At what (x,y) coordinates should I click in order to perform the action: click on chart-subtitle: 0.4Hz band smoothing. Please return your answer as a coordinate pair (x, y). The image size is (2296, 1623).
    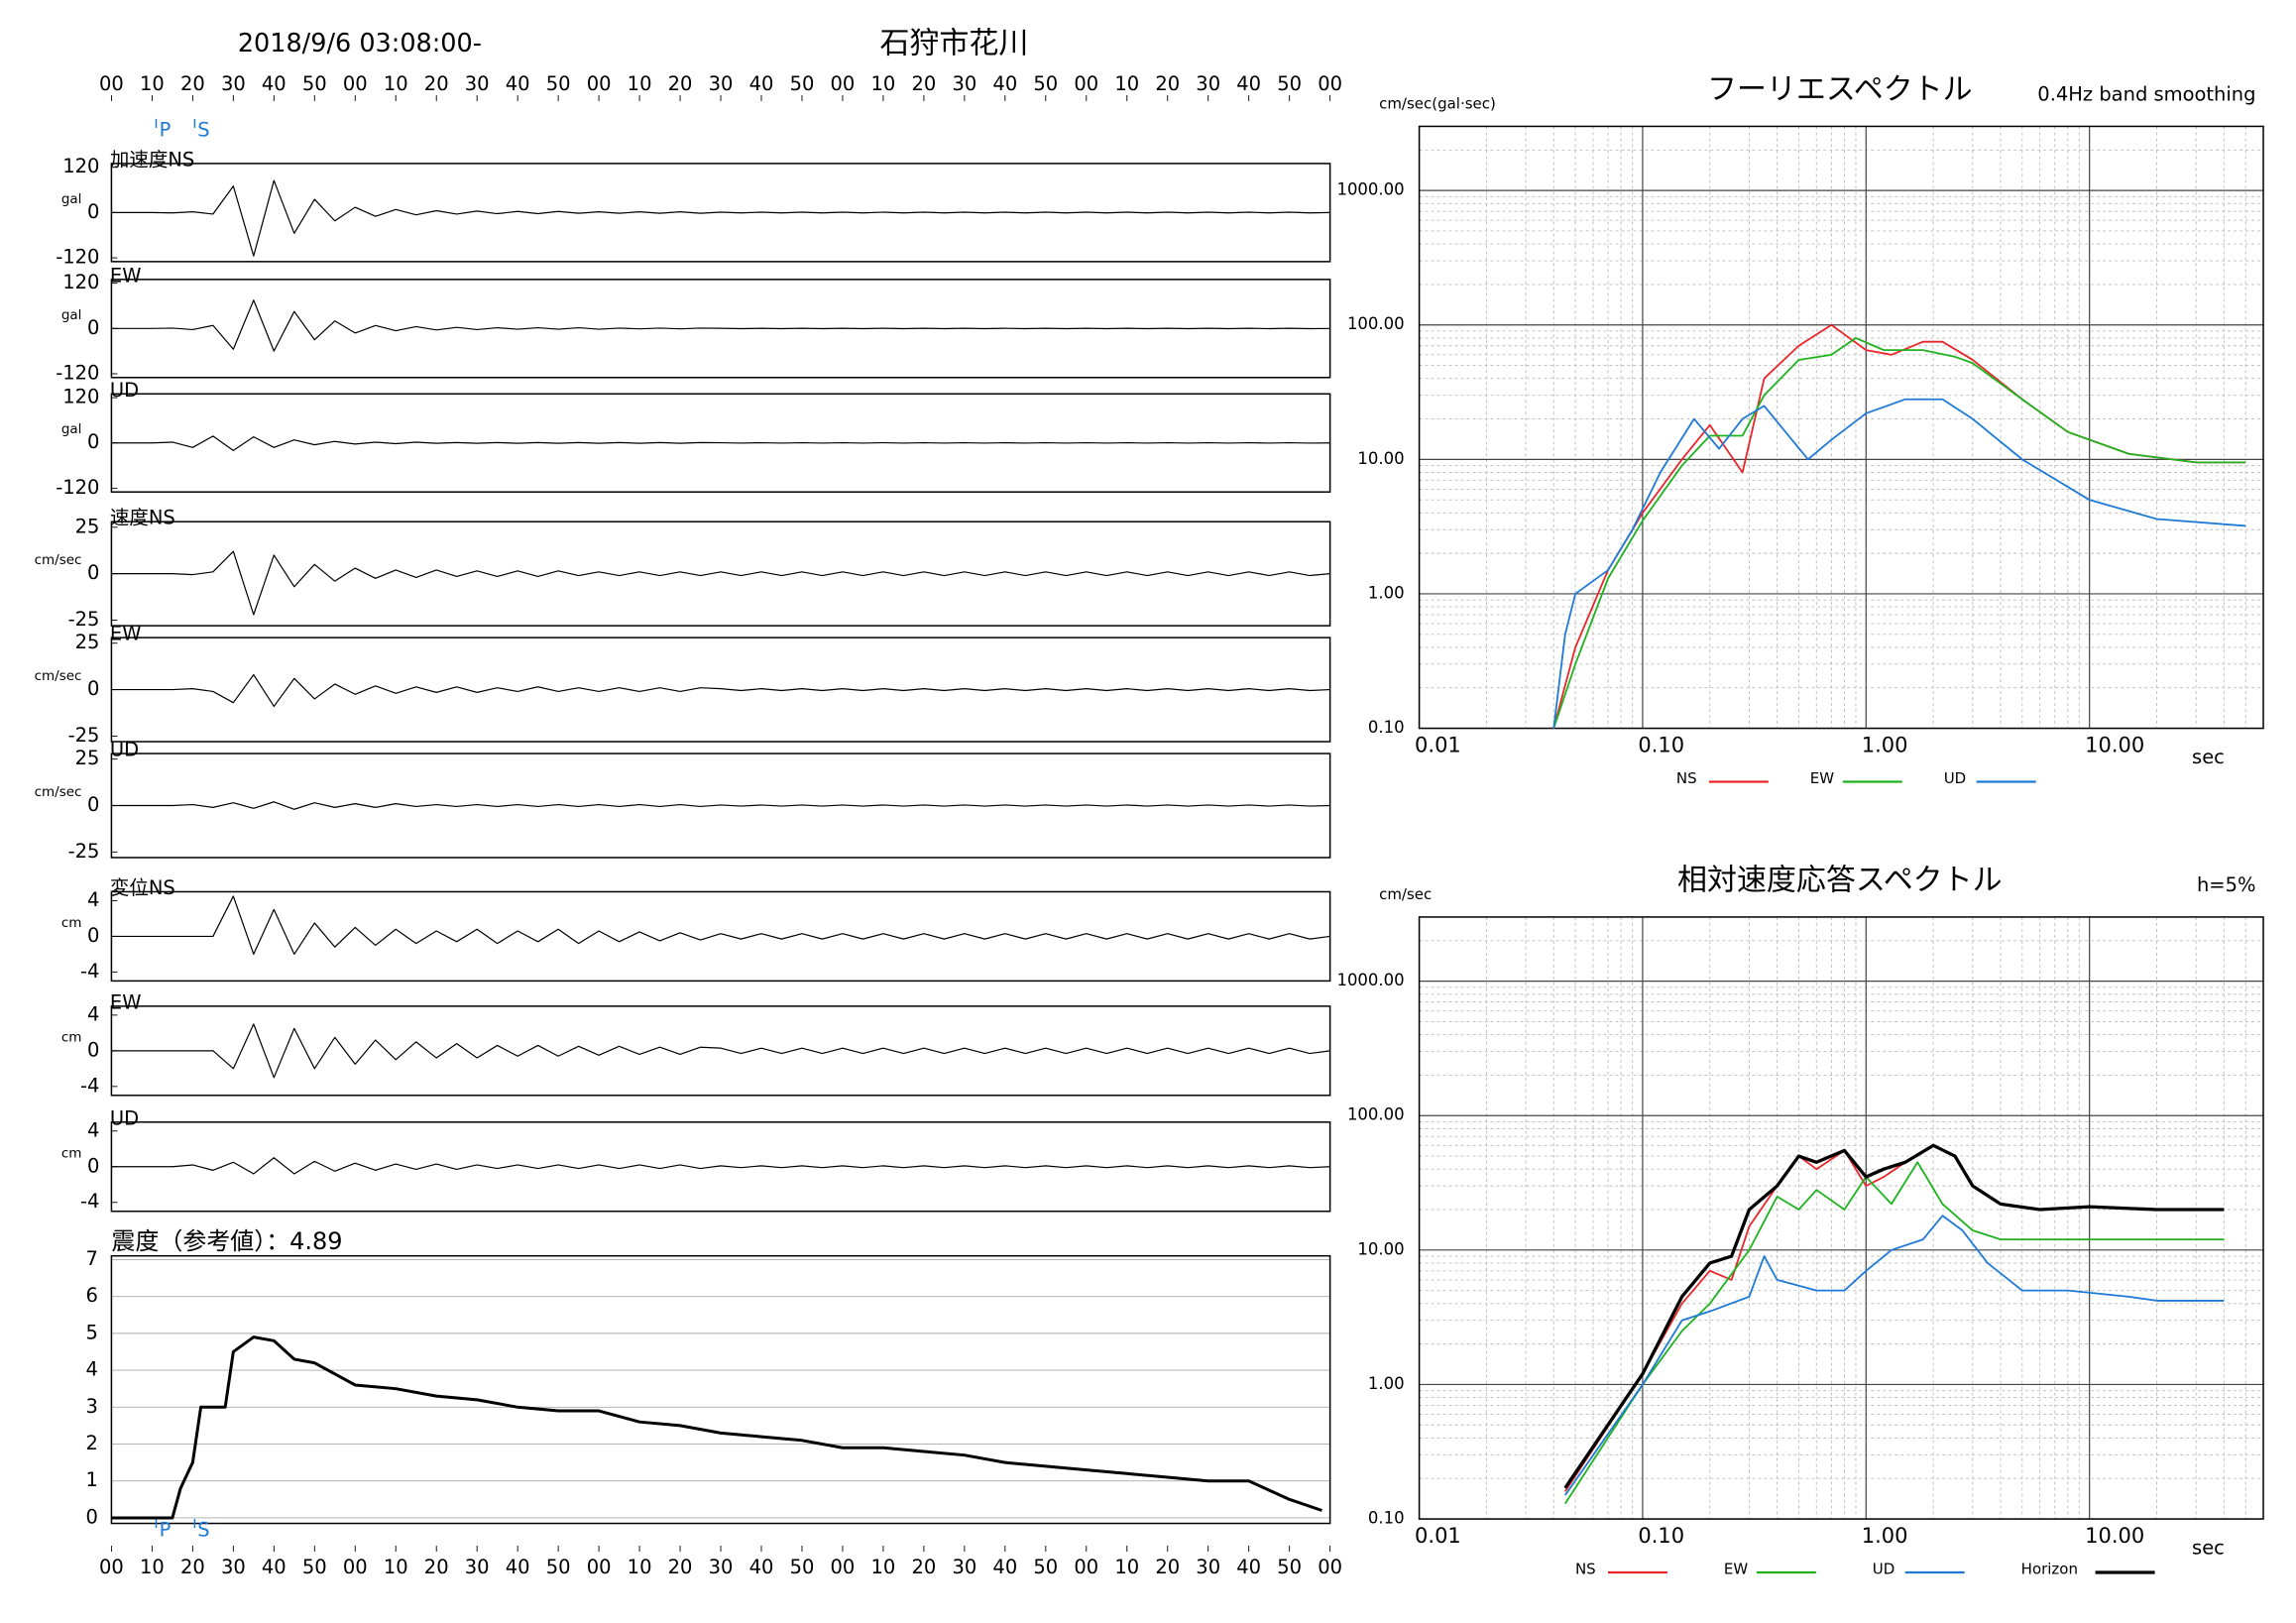
    Looking at the image, I should click on (2146, 93).